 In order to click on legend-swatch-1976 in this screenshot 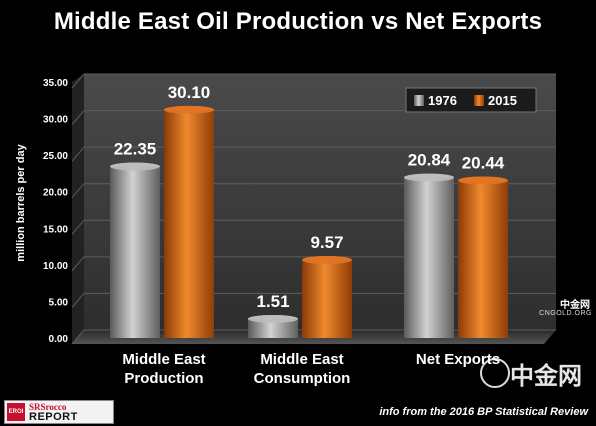, I will do `click(419, 100)`.